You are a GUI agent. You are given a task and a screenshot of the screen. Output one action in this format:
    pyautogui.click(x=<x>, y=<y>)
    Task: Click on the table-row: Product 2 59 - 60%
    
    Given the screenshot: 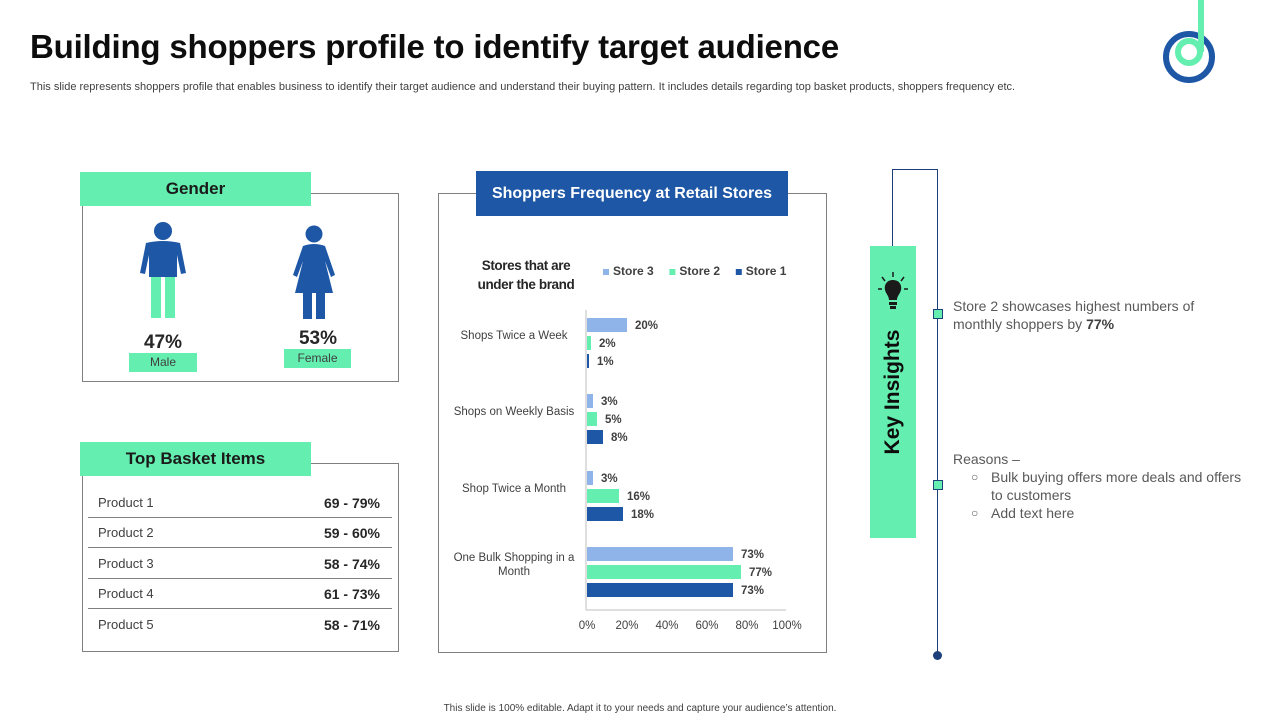 What is the action you would take?
    pyautogui.click(x=240, y=533)
    